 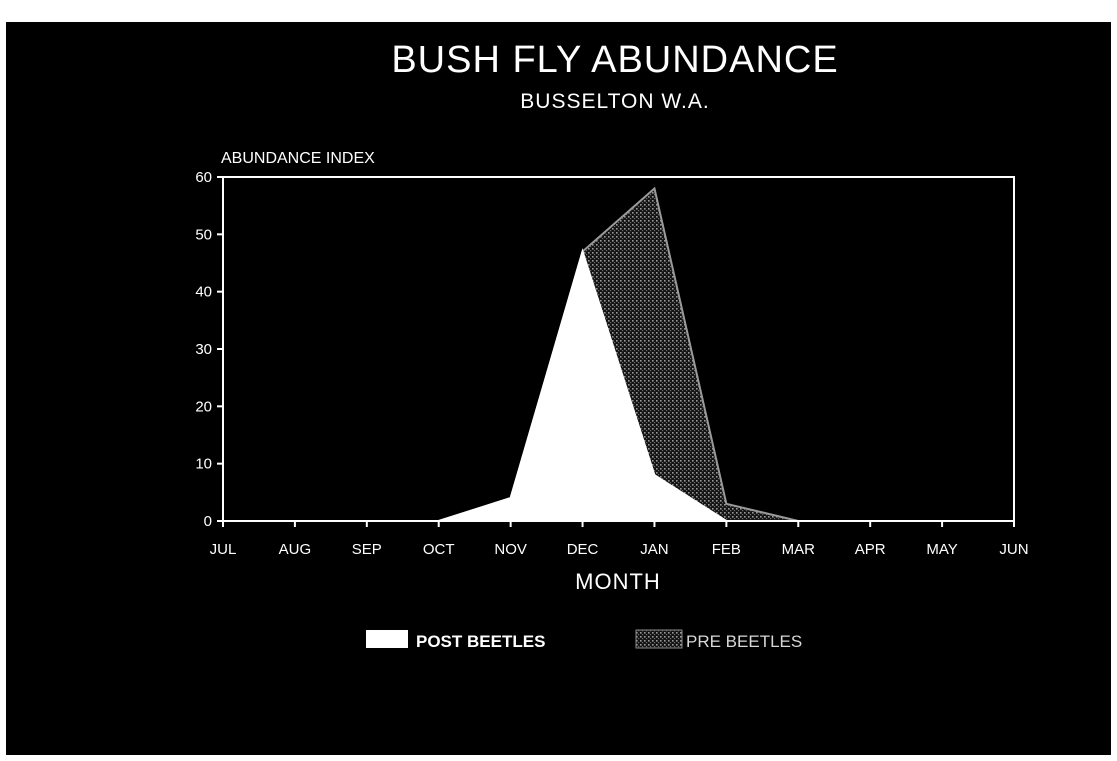 What do you see at coordinates (614, 101) in the screenshot?
I see `chart-subtitle: BUSSELTON W.A.` at bounding box center [614, 101].